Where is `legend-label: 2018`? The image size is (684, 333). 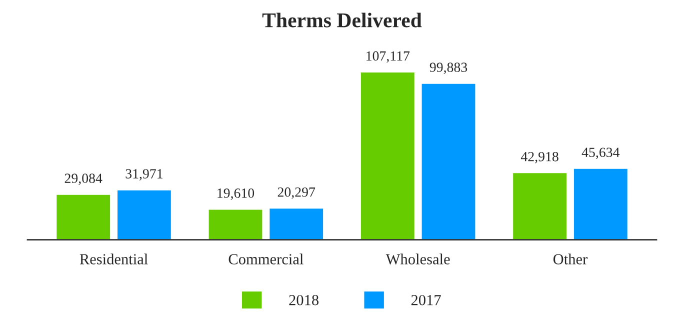
legend-label: 2018 is located at coordinates (303, 300).